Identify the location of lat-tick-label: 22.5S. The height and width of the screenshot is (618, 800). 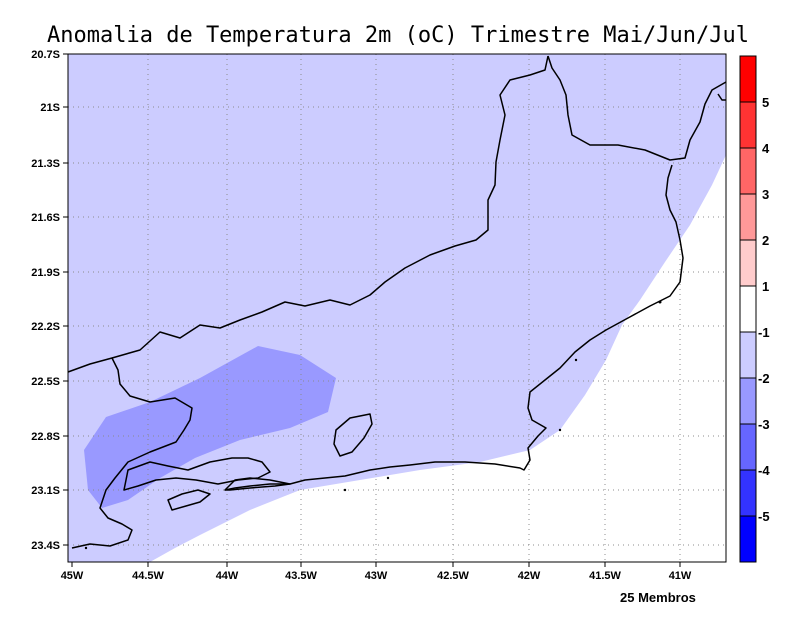
(45, 382).